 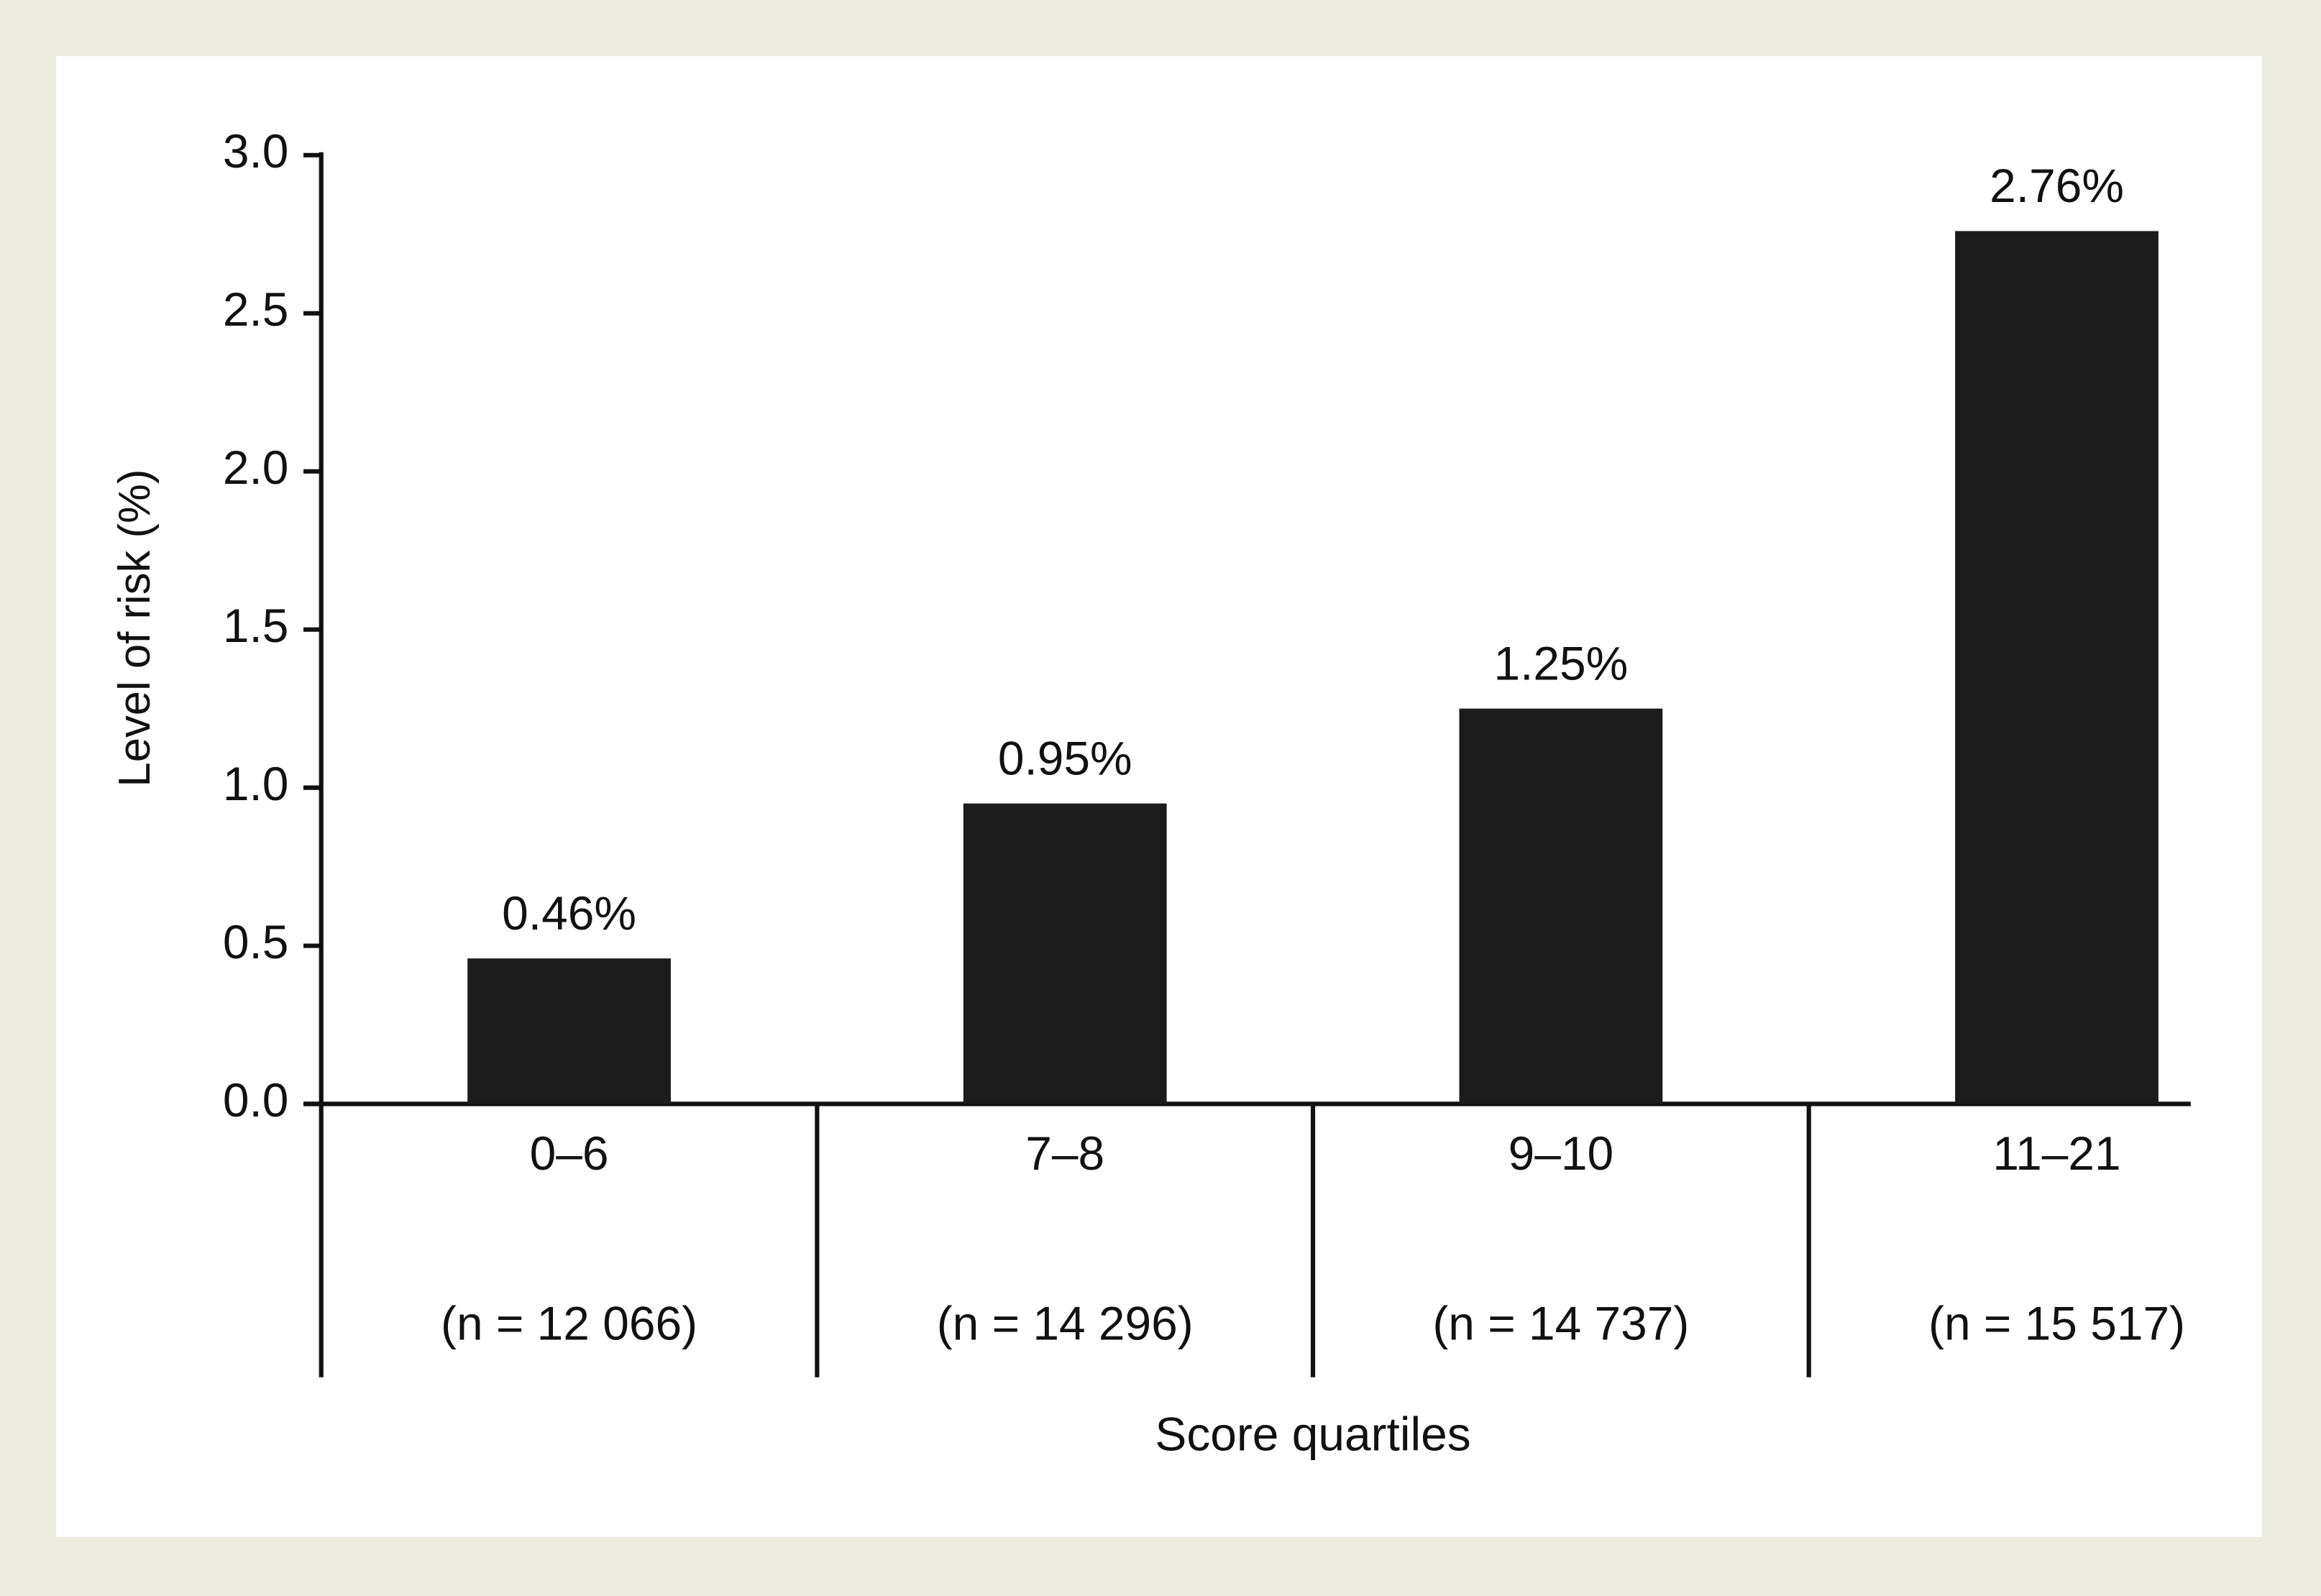 What do you see at coordinates (256, 467) in the screenshot?
I see `y-tick-label: 2.0` at bounding box center [256, 467].